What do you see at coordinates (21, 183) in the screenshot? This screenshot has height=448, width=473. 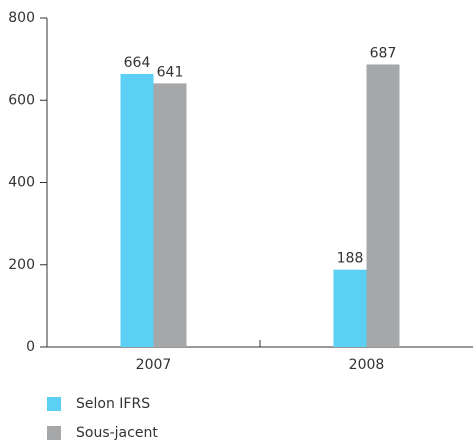 I see `y-tick-label: 400` at bounding box center [21, 183].